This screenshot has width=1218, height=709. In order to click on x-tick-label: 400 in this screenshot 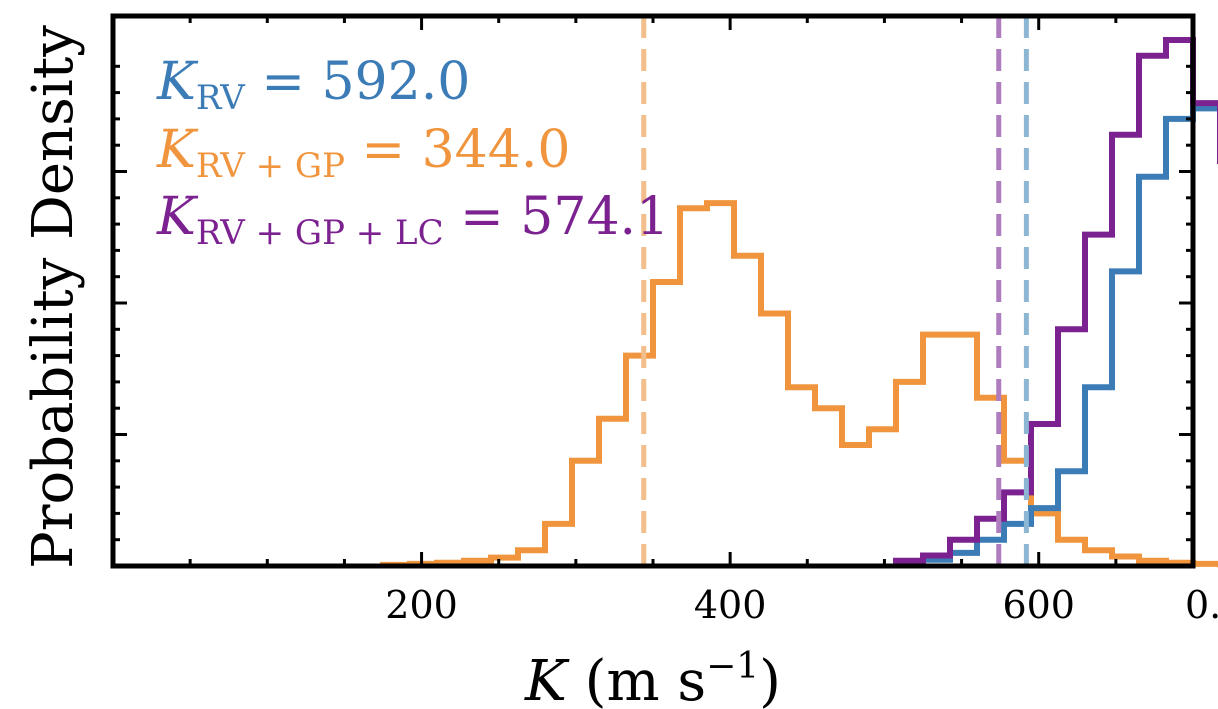, I will do `click(730, 605)`.